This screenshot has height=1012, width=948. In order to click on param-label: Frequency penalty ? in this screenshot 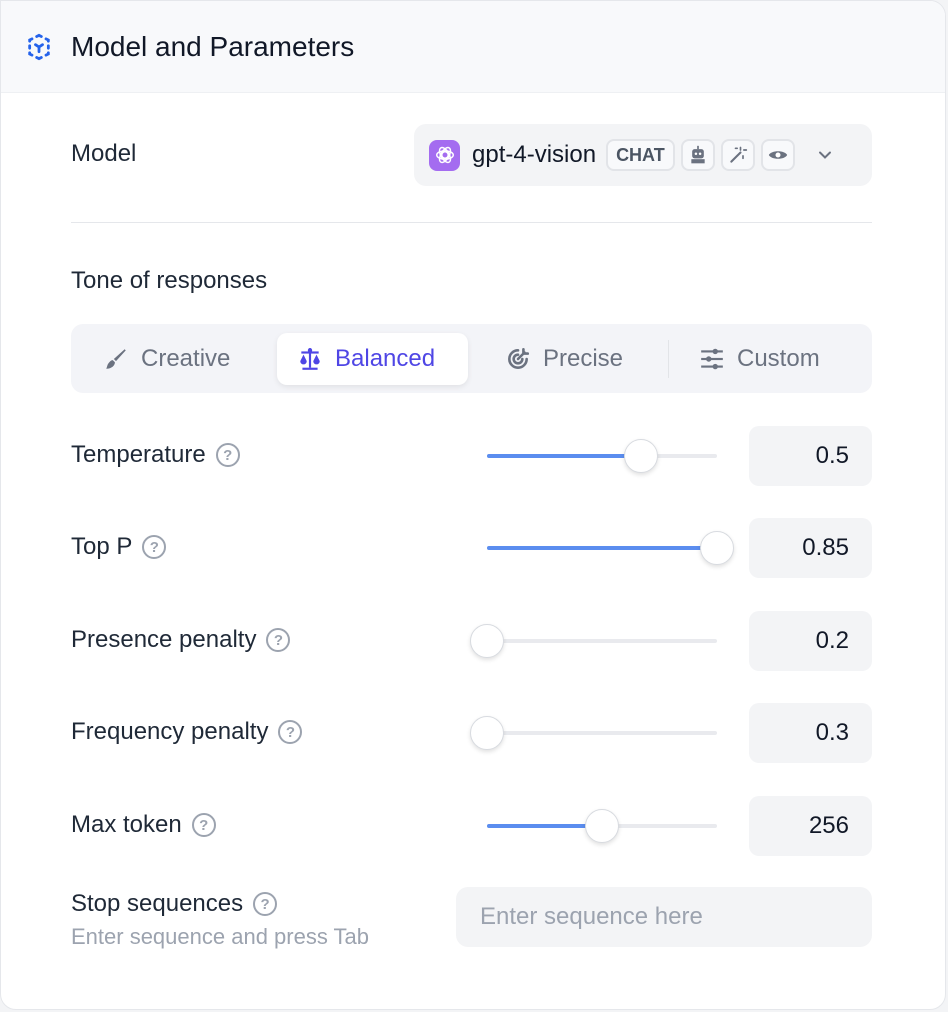, I will do `click(187, 732)`.